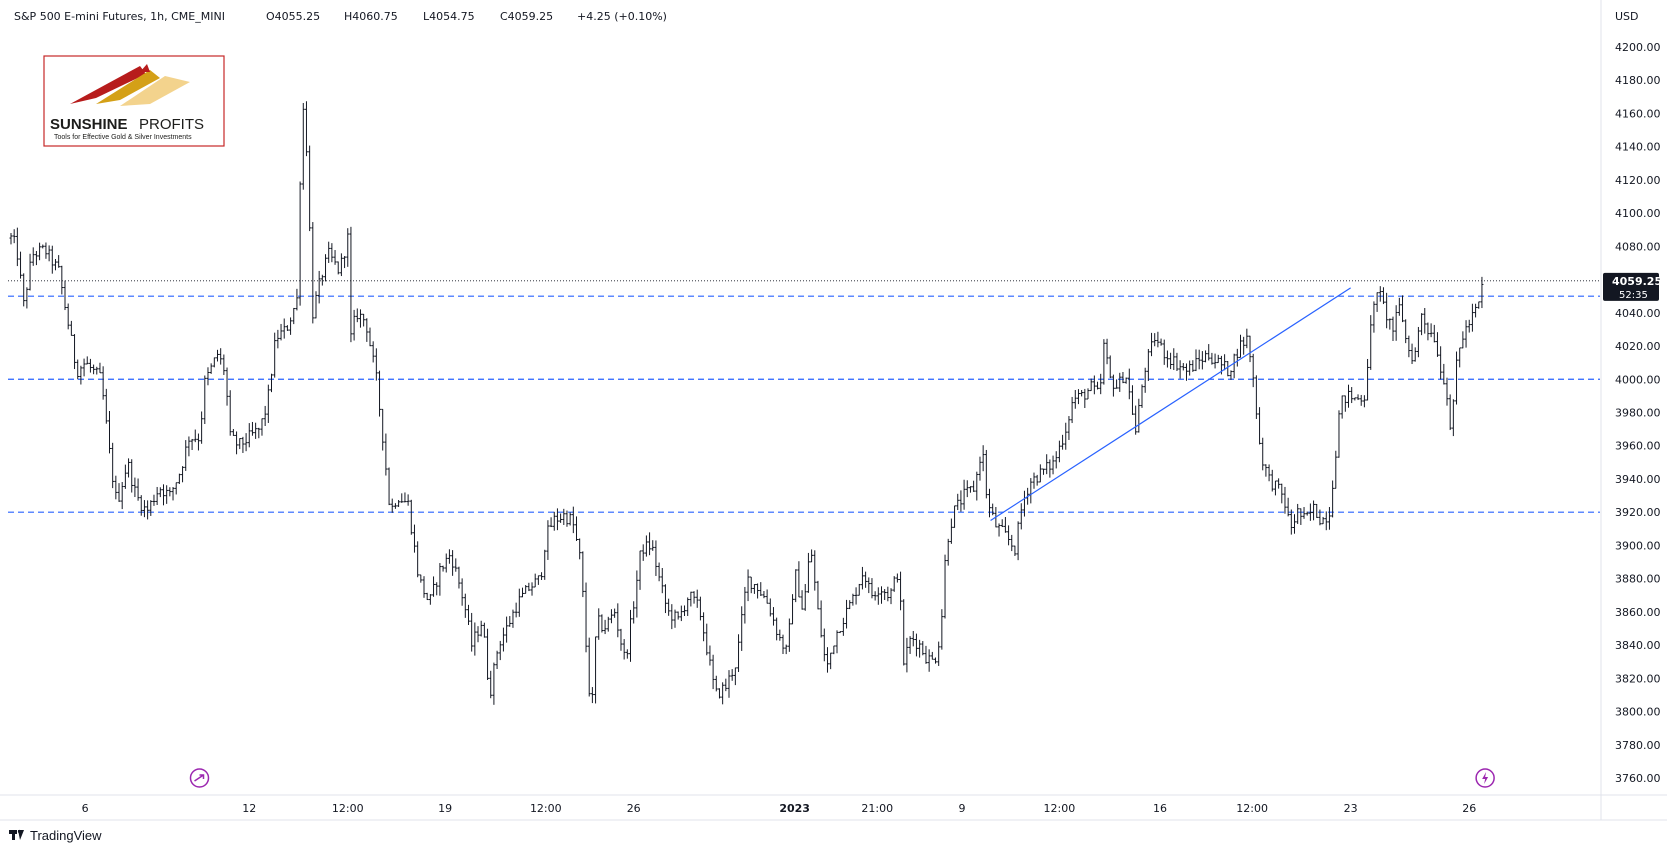 Image resolution: width=1667 pixels, height=851 pixels. I want to click on tradingview-label: TradingView, so click(66, 835).